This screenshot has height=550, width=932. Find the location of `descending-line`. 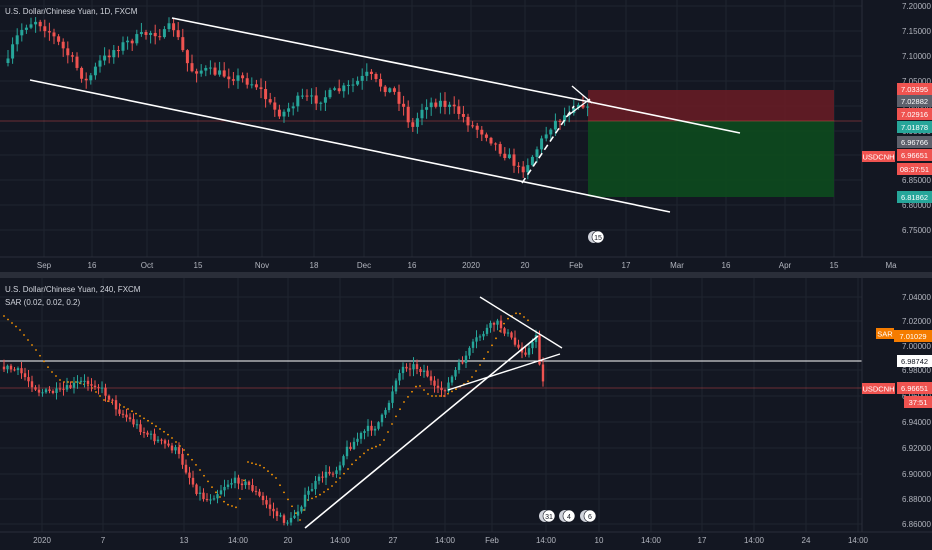

descending-line is located at coordinates (521, 322).